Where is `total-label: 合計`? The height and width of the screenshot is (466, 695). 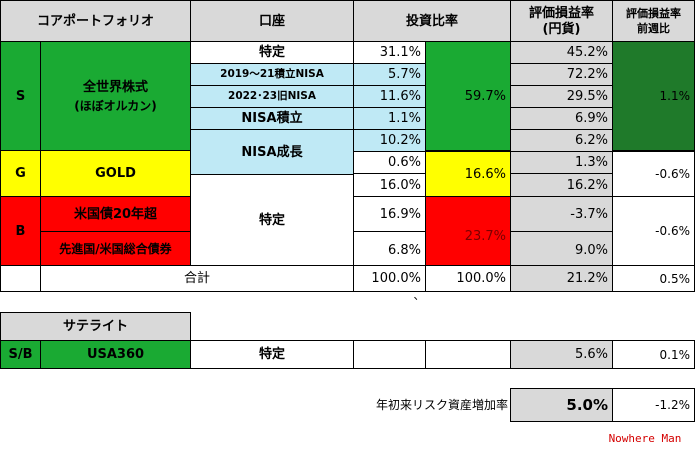
total-label: 合計 is located at coordinates (197, 278).